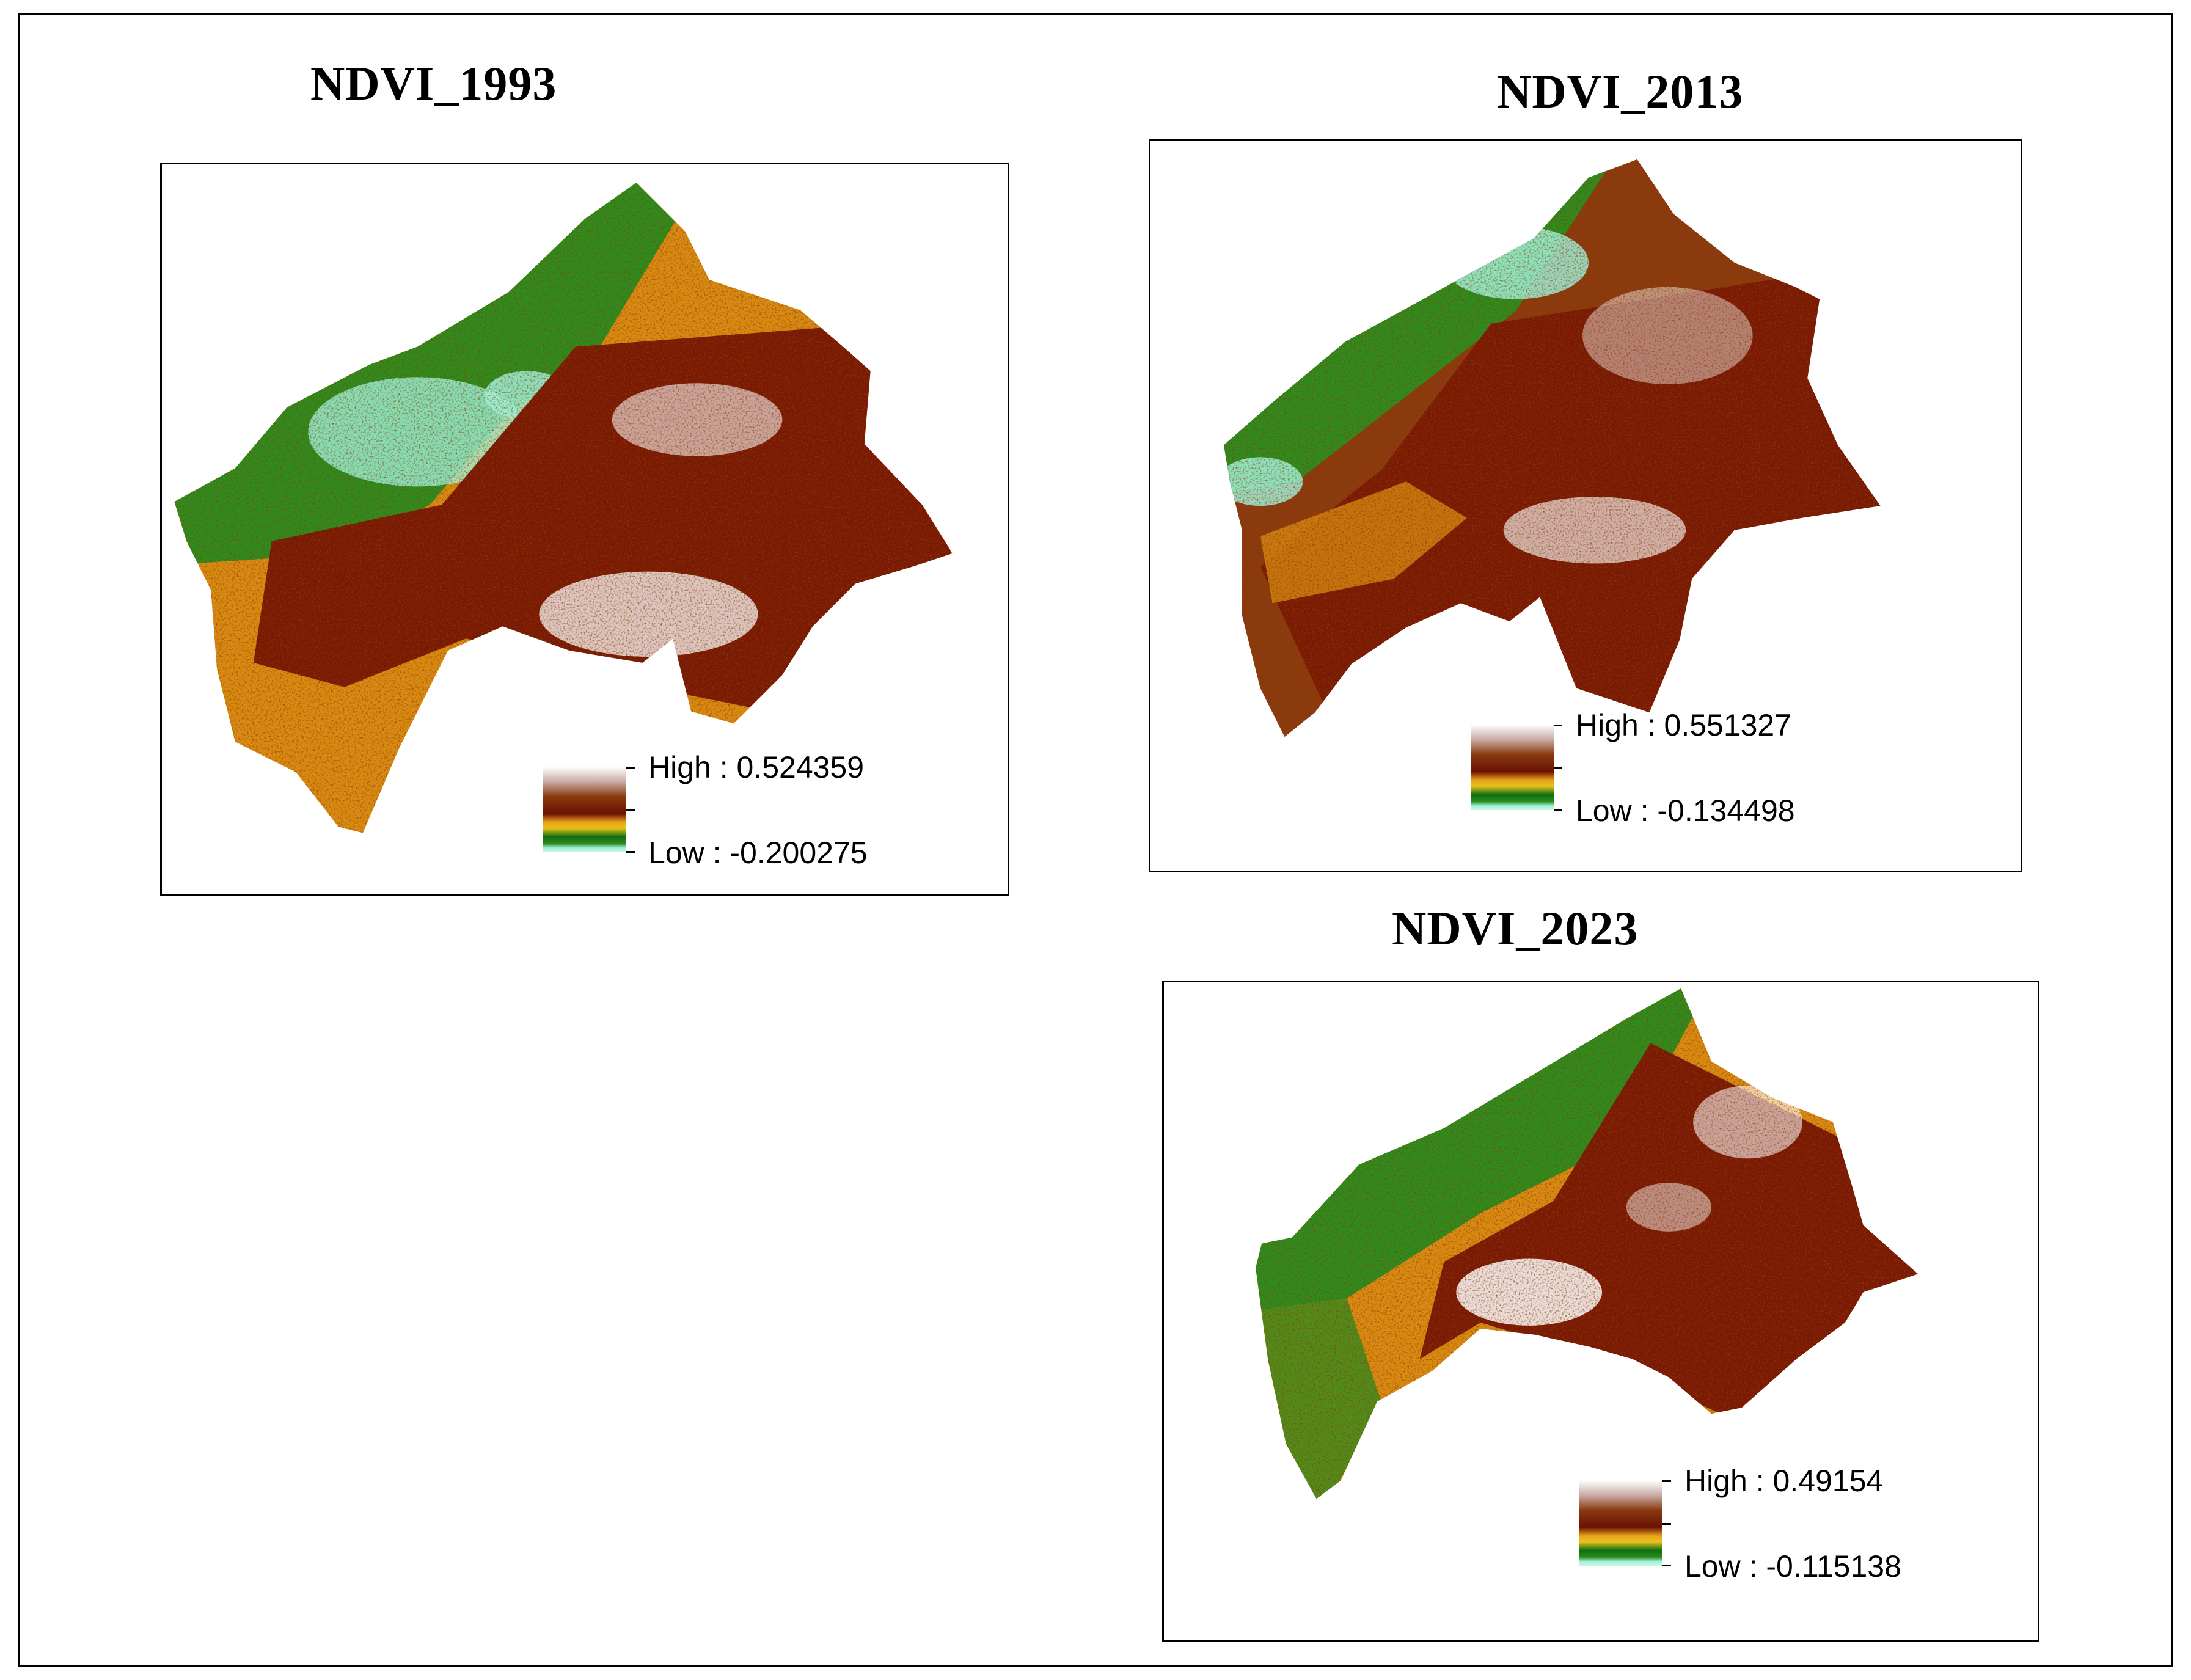  I want to click on map-title-1993: NDVI_1993, so click(433, 84).